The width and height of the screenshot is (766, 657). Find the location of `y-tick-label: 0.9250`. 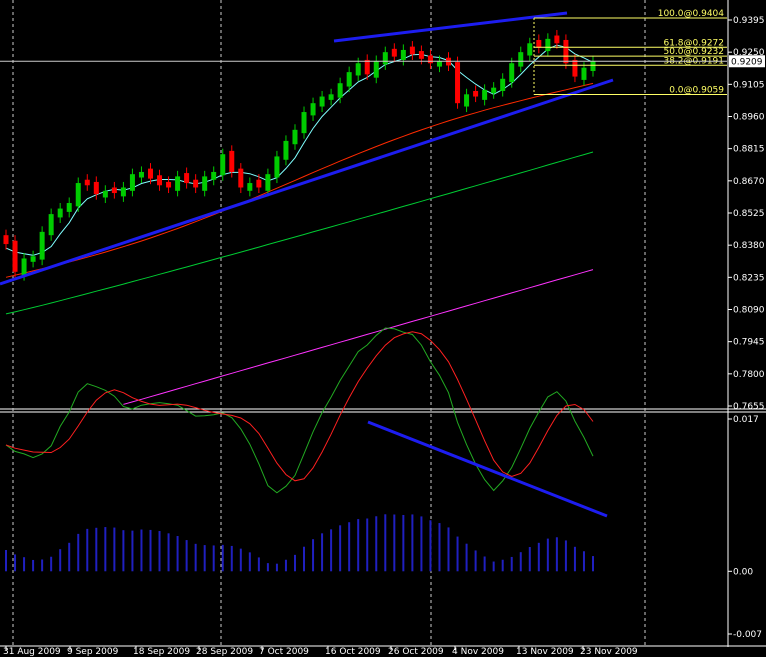

y-tick-label: 0.9250 is located at coordinates (749, 53).